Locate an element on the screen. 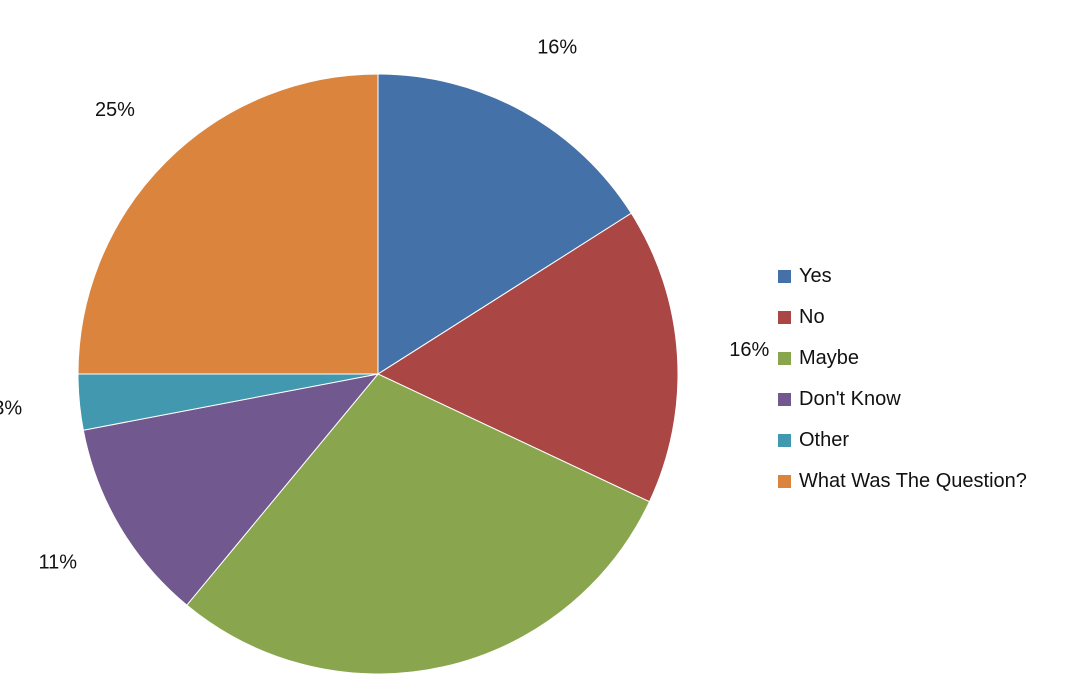  legend-swatch-what-was-the-question is located at coordinates (784, 481).